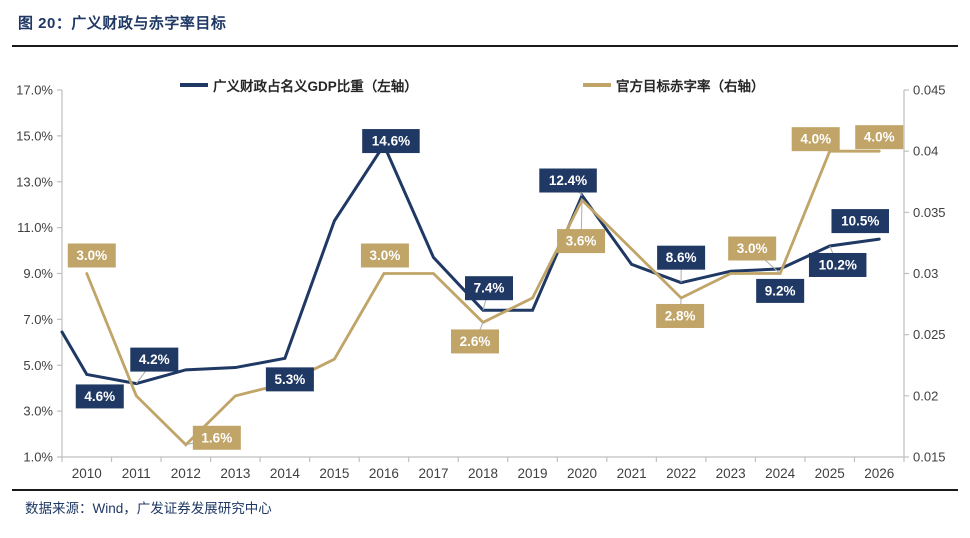 The height and width of the screenshot is (538, 970). I want to click on y-left-tick-label: 9.0%, so click(38, 273).